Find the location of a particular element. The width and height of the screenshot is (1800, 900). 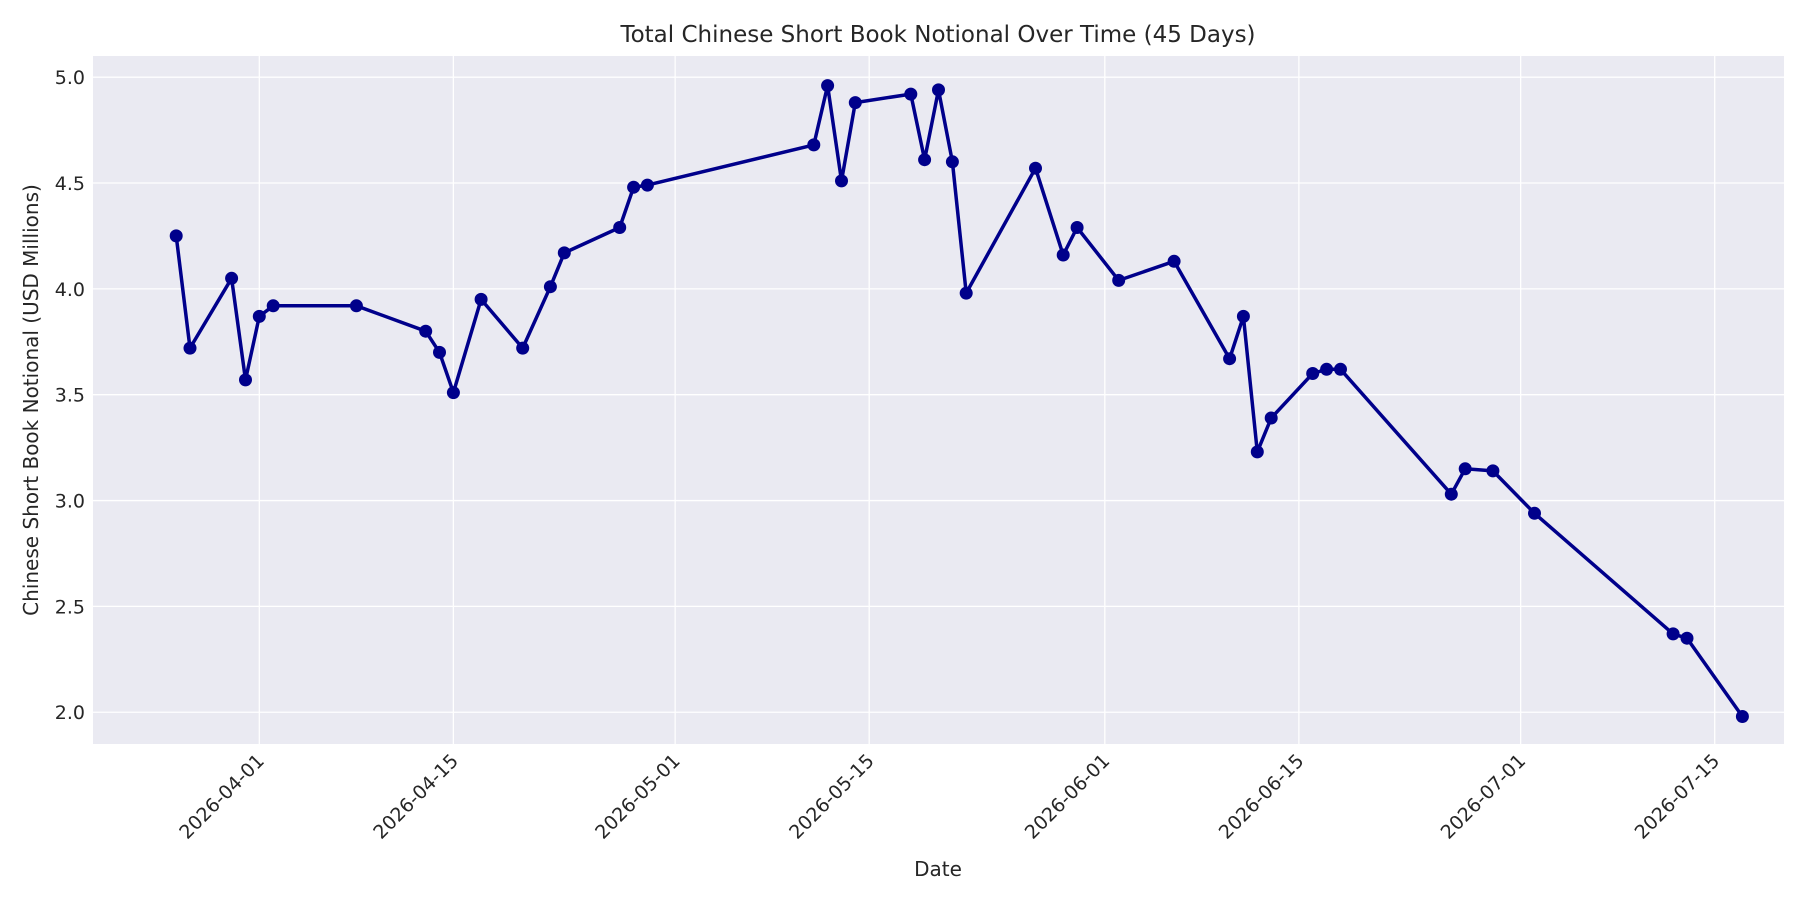

y-tick-label: 2.0 is located at coordinates (70, 713).